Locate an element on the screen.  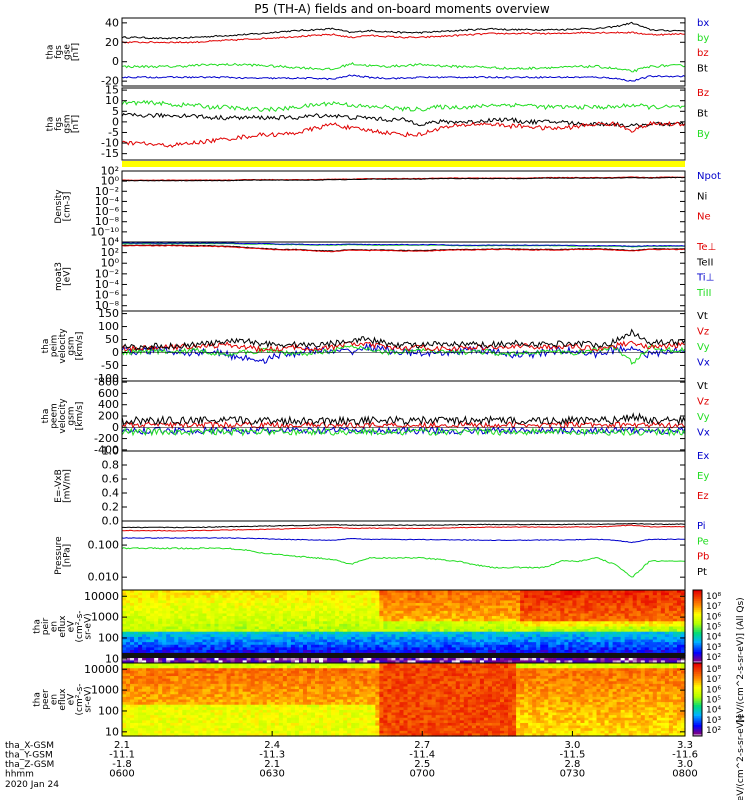
y-axis-label: [cm-3] is located at coordinates (67, 207).